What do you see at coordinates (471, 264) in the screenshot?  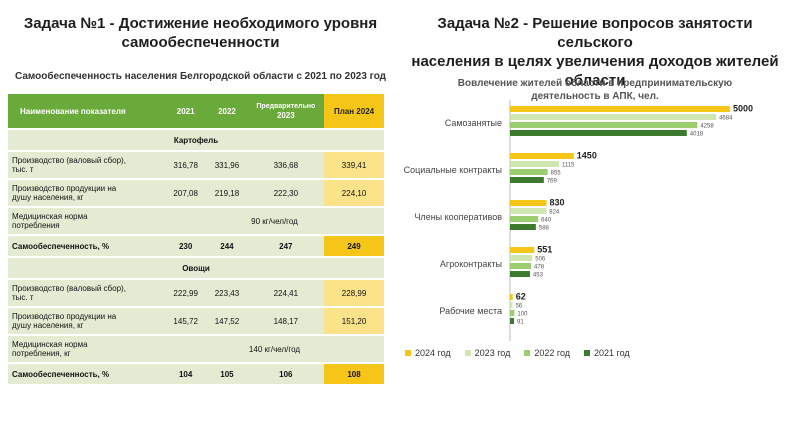 I see `category-label: Агроконтракты` at bounding box center [471, 264].